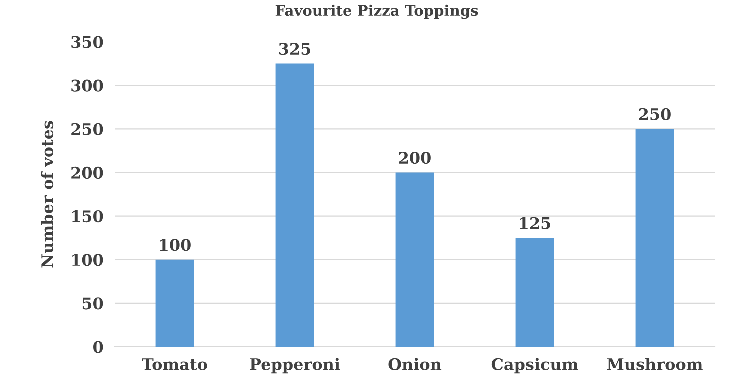 The image size is (754, 383). Describe the element at coordinates (377, 12) in the screenshot. I see `chart-title: Favourite Pizza Toppings` at that location.